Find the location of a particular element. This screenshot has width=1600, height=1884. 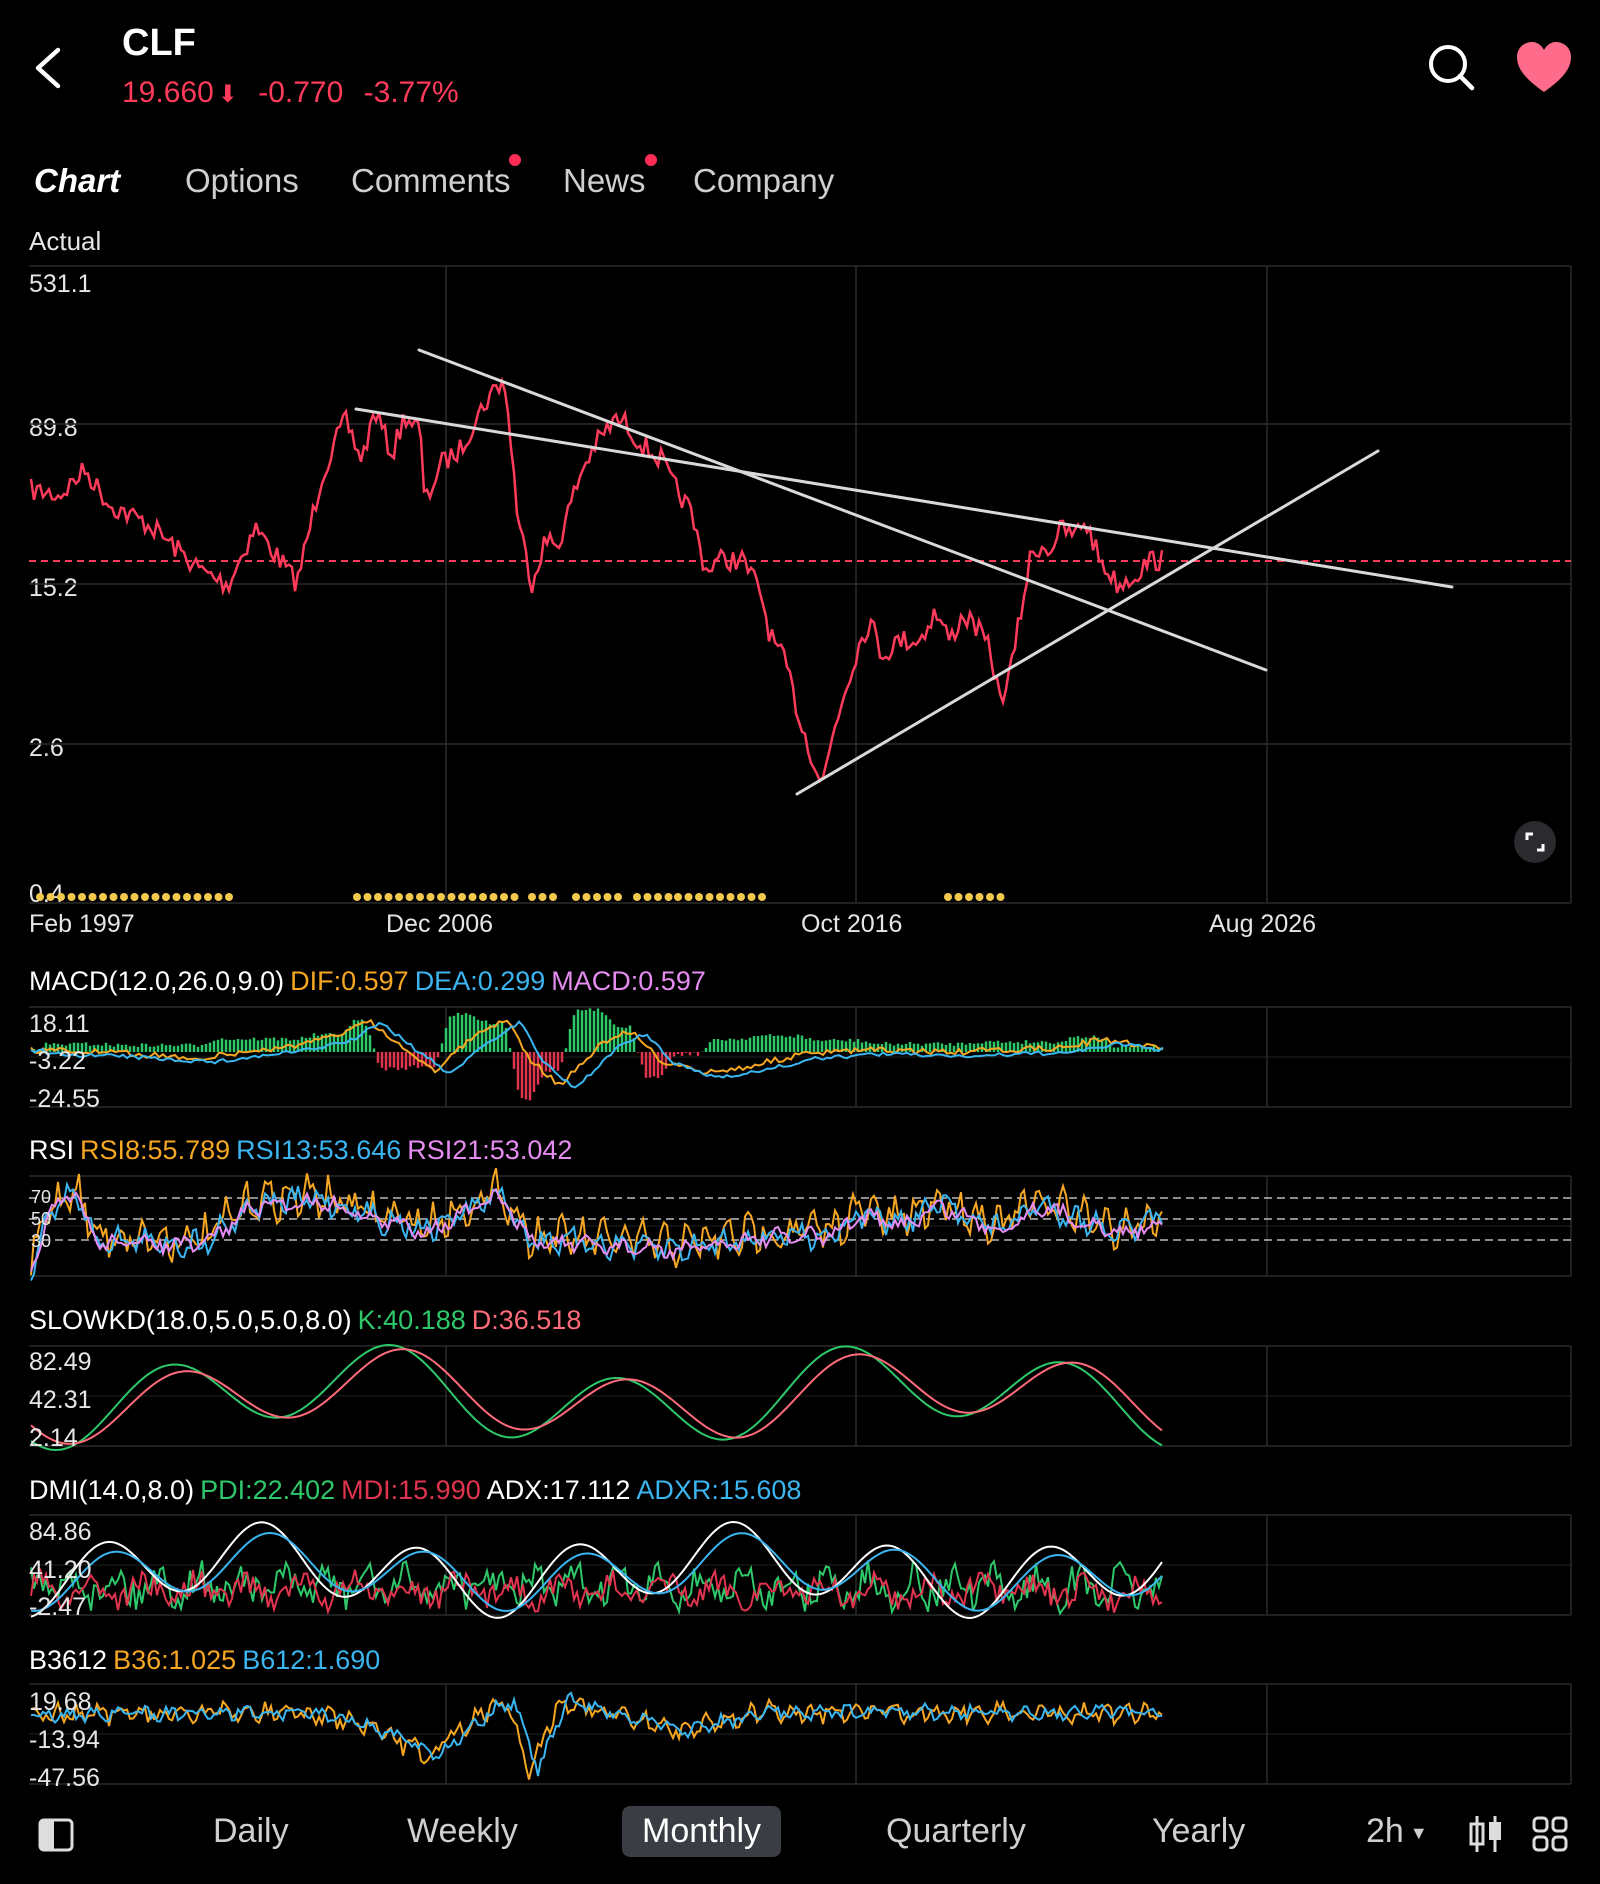

down-arrow-icon: ⬇ is located at coordinates (227, 94).